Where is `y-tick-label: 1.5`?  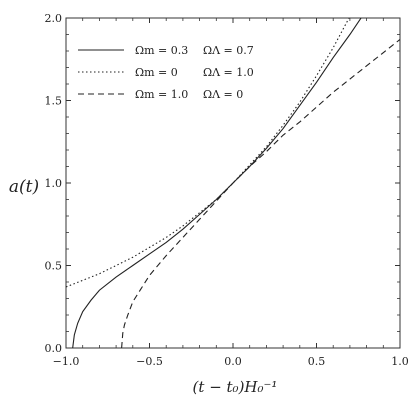 y-tick-label: 1.5 is located at coordinates (54, 101).